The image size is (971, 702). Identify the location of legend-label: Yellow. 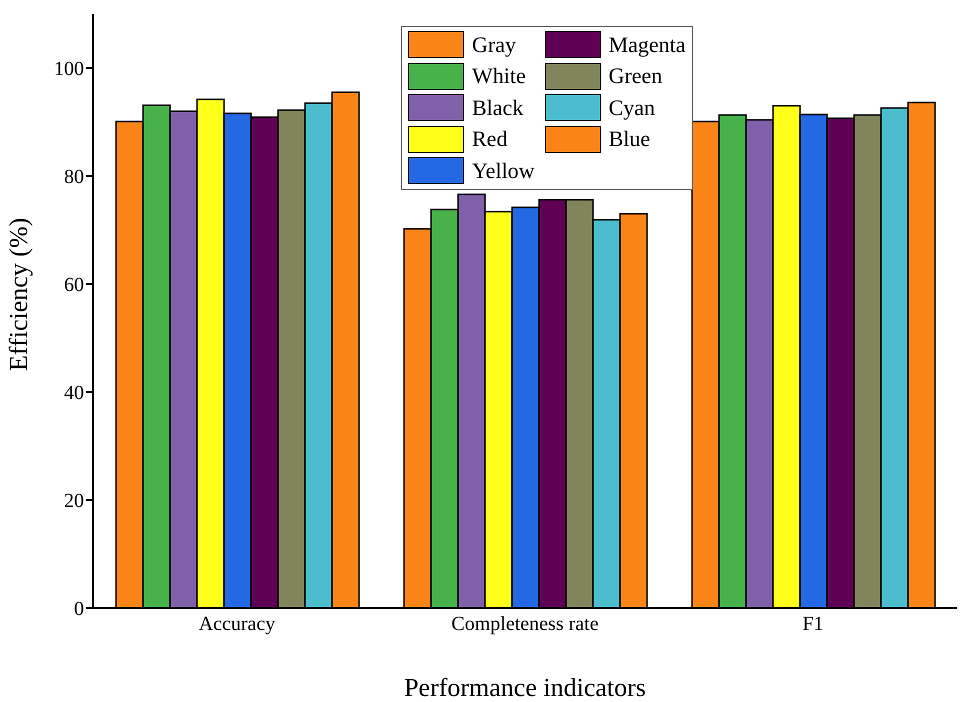
(503, 170).